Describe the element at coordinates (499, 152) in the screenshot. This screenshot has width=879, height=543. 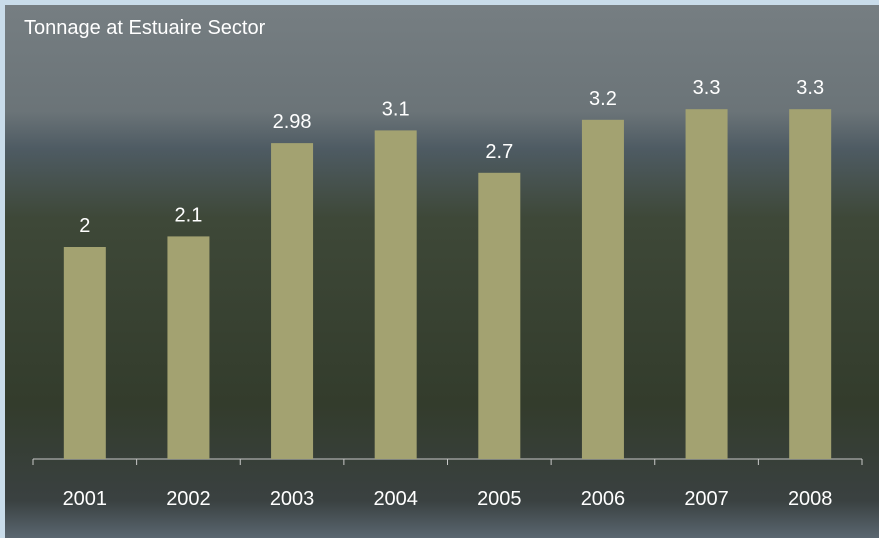
I see `data-label: 2.7` at that location.